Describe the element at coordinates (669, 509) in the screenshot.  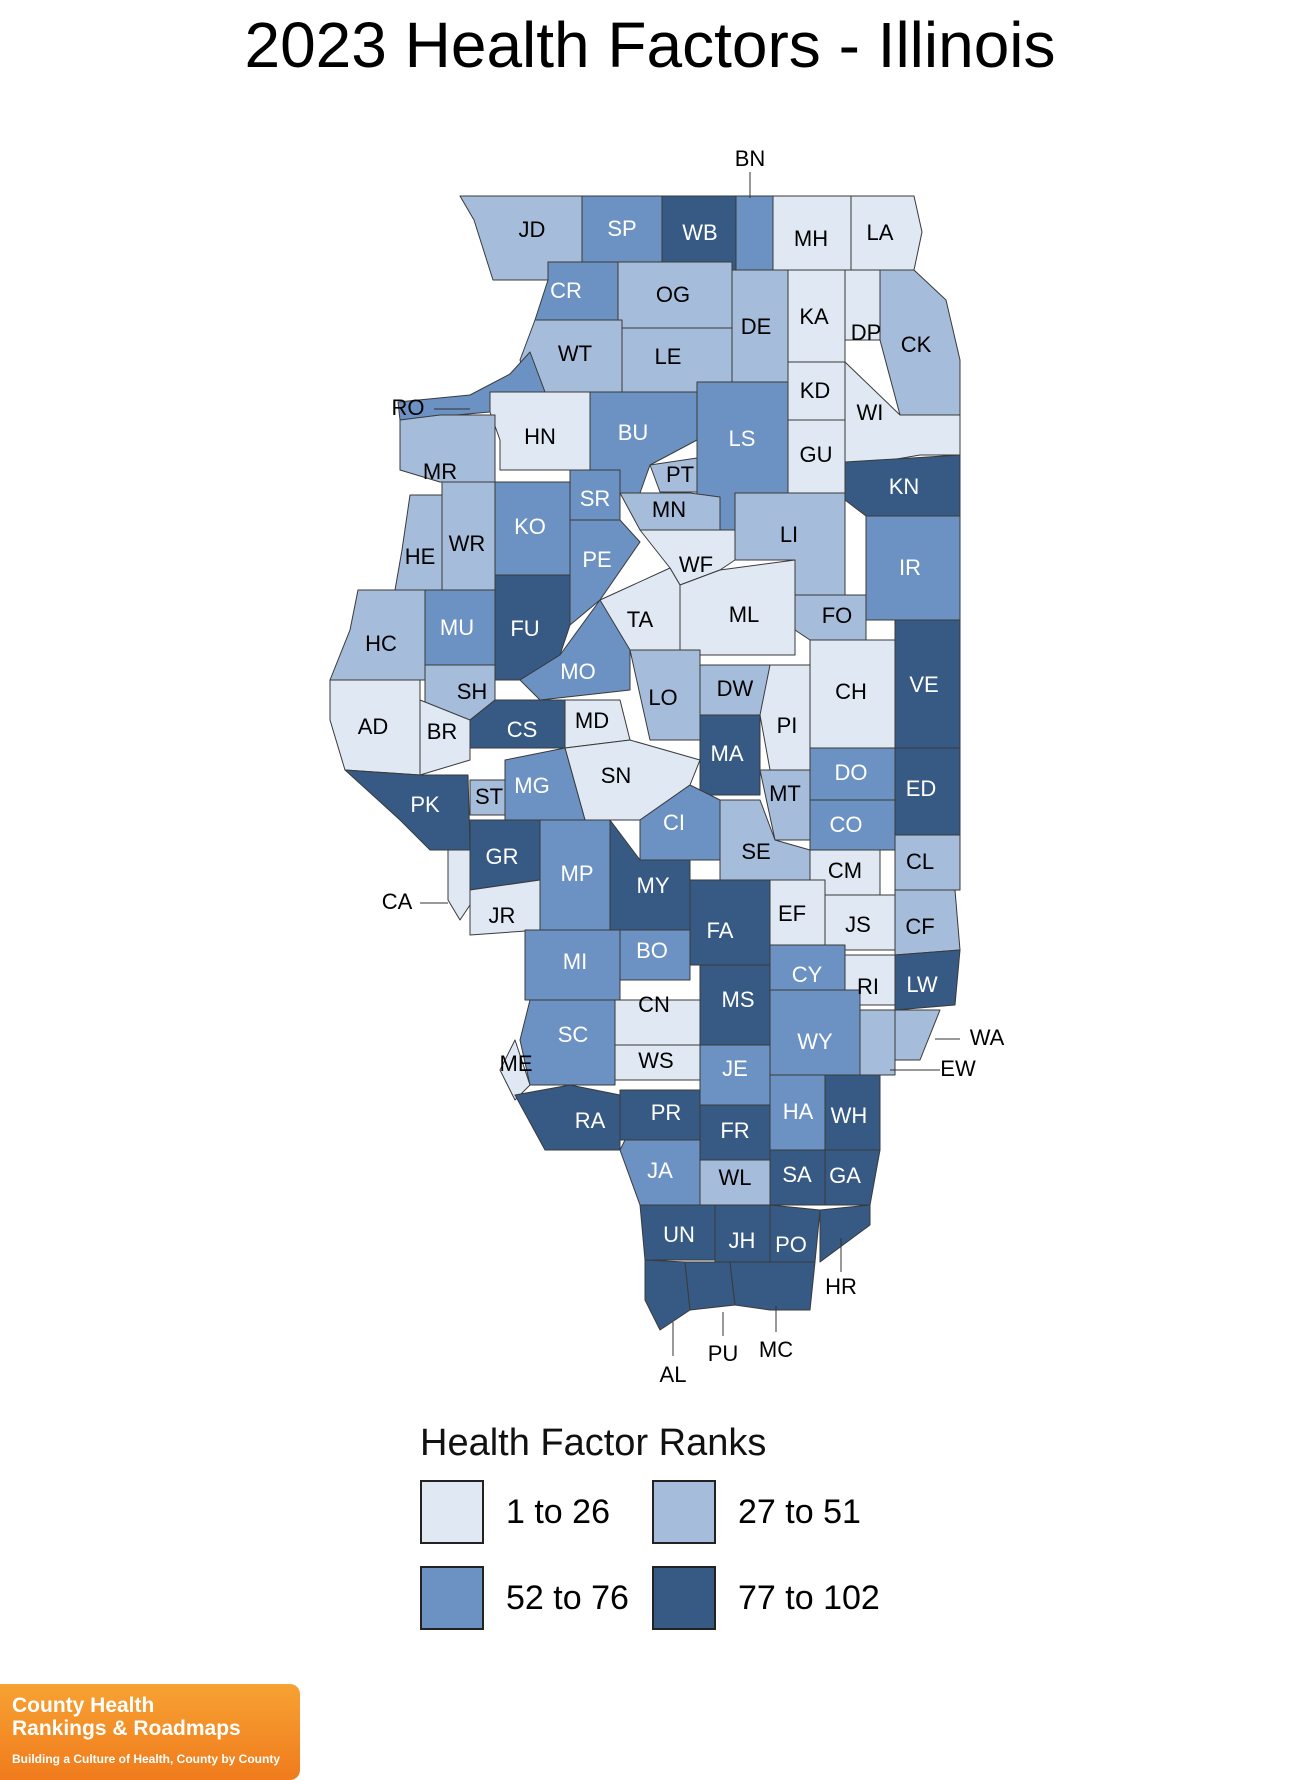
I see `county-label-mn: MN` at that location.